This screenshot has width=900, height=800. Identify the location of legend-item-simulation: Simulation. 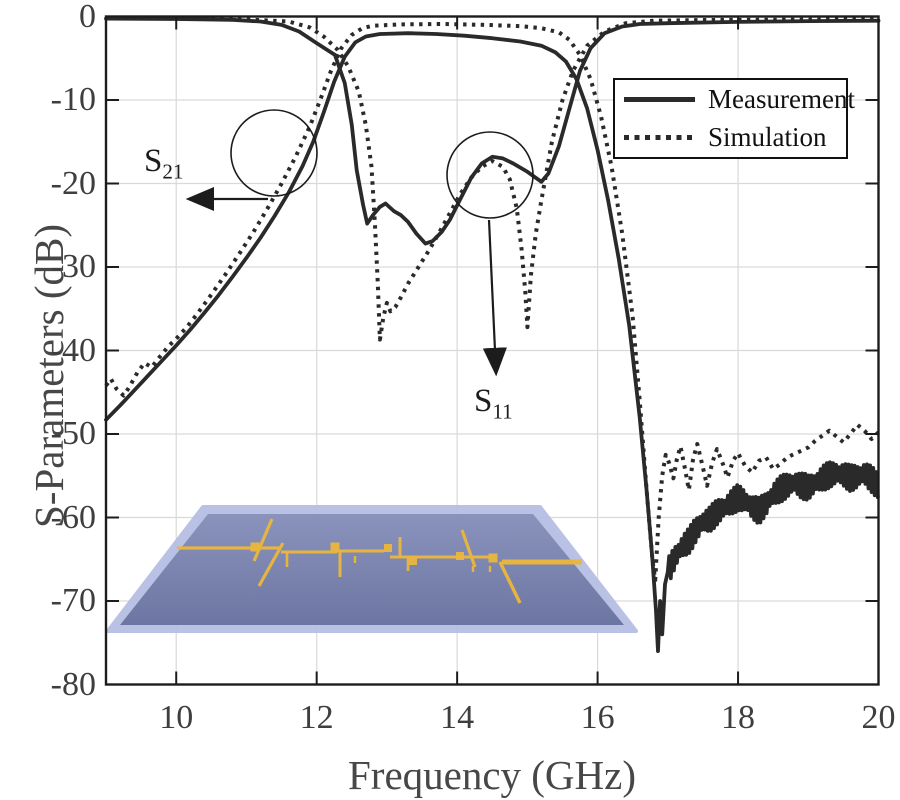
(730, 138).